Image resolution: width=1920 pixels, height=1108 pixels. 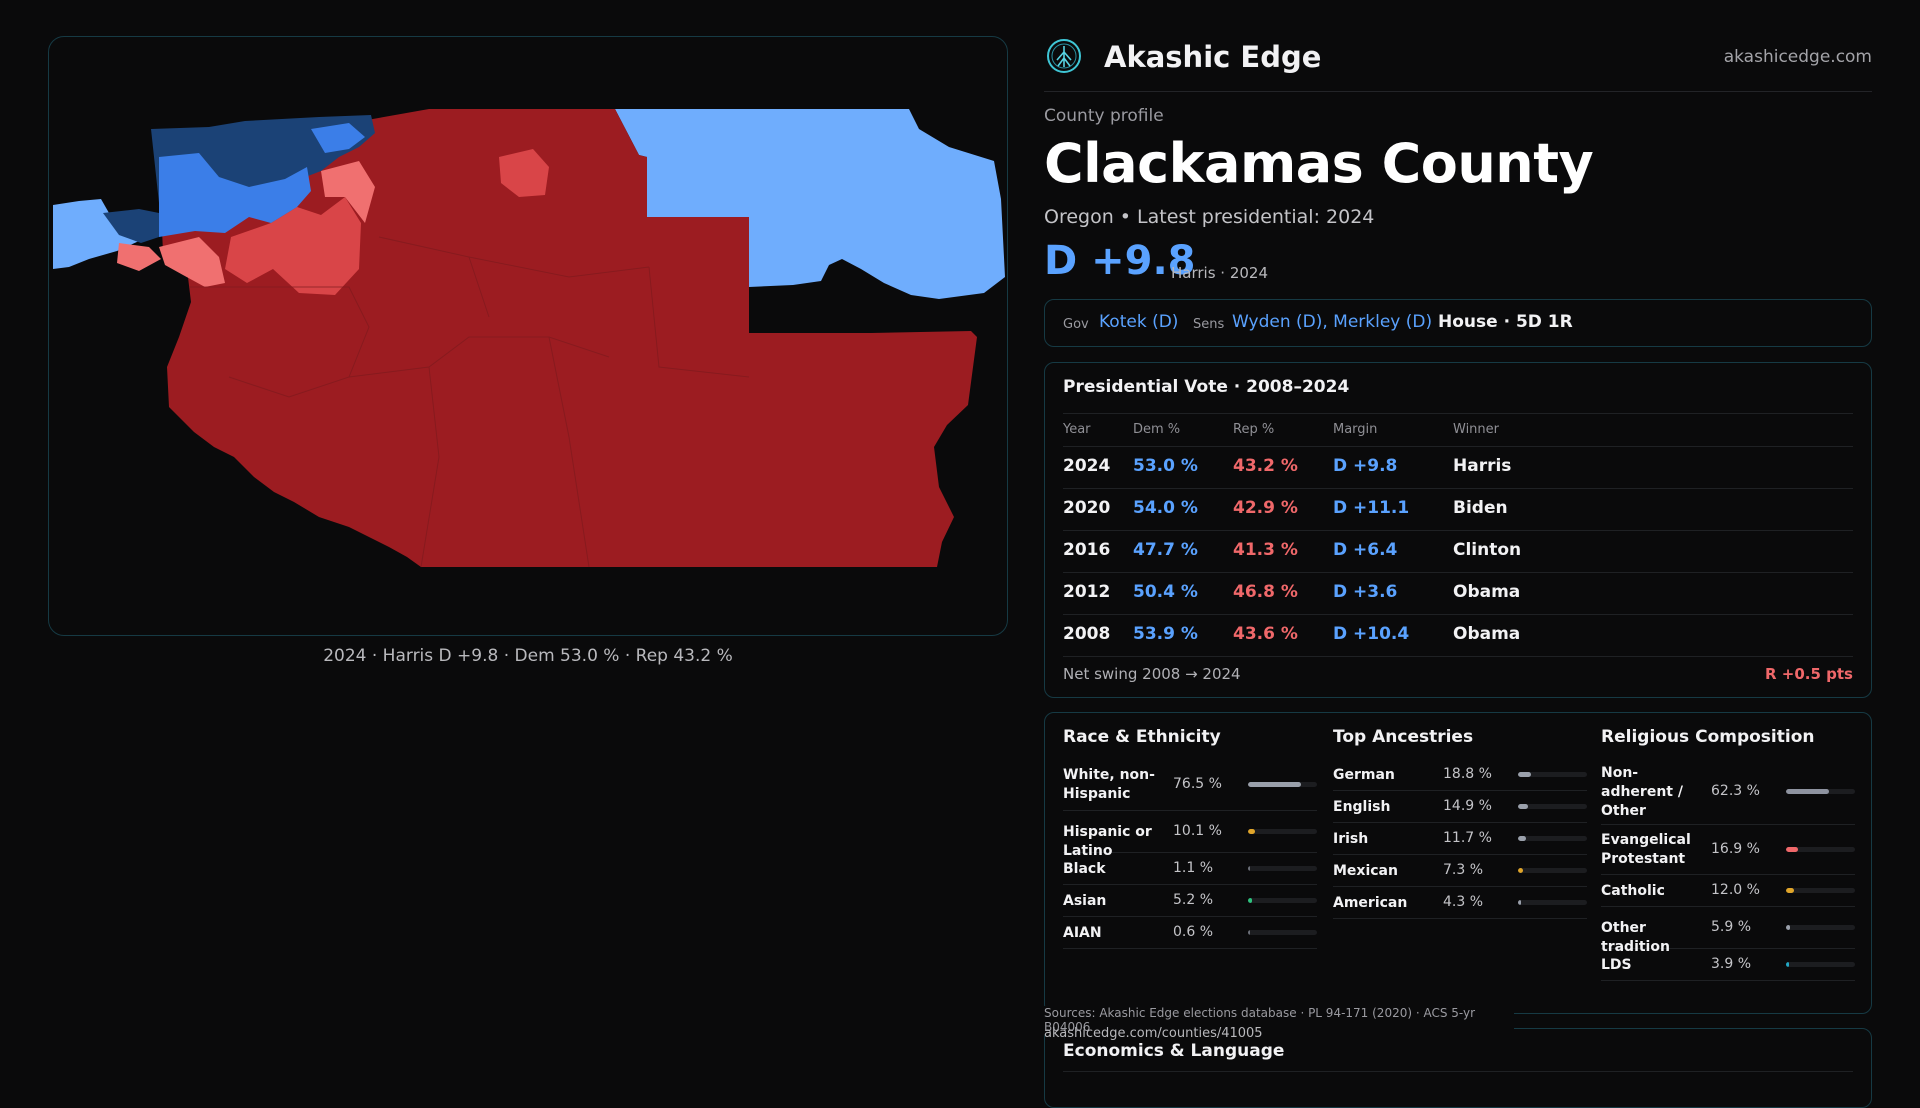 What do you see at coordinates (1332, 322) in the screenshot?
I see `sens-value: Wyden (D), Merkley (D)` at bounding box center [1332, 322].